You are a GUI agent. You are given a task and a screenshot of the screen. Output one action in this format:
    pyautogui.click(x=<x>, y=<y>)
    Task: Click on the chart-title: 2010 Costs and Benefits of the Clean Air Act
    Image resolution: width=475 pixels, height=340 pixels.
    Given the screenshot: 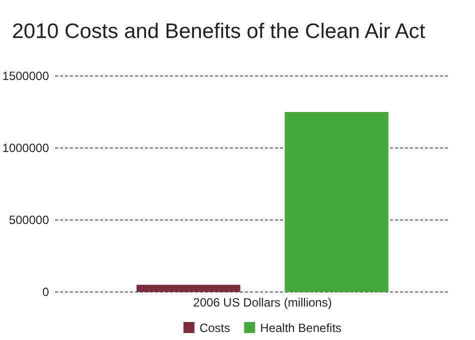 What is the action you would take?
    pyautogui.click(x=219, y=31)
    